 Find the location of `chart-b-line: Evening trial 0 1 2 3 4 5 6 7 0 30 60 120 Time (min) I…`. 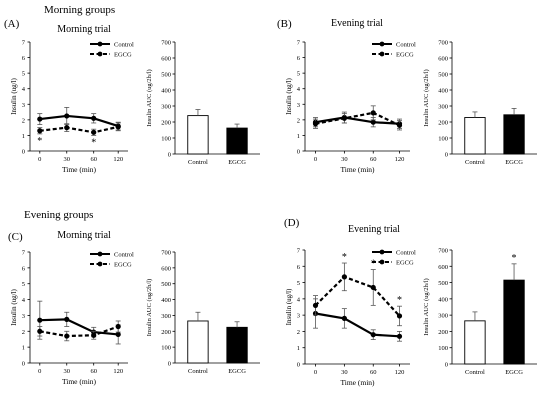

chart-b-line: Evening trial 0 1 2 3 4 5 6 7 0 30 60 120 Time (min) I… is located at coordinates (350, 96).